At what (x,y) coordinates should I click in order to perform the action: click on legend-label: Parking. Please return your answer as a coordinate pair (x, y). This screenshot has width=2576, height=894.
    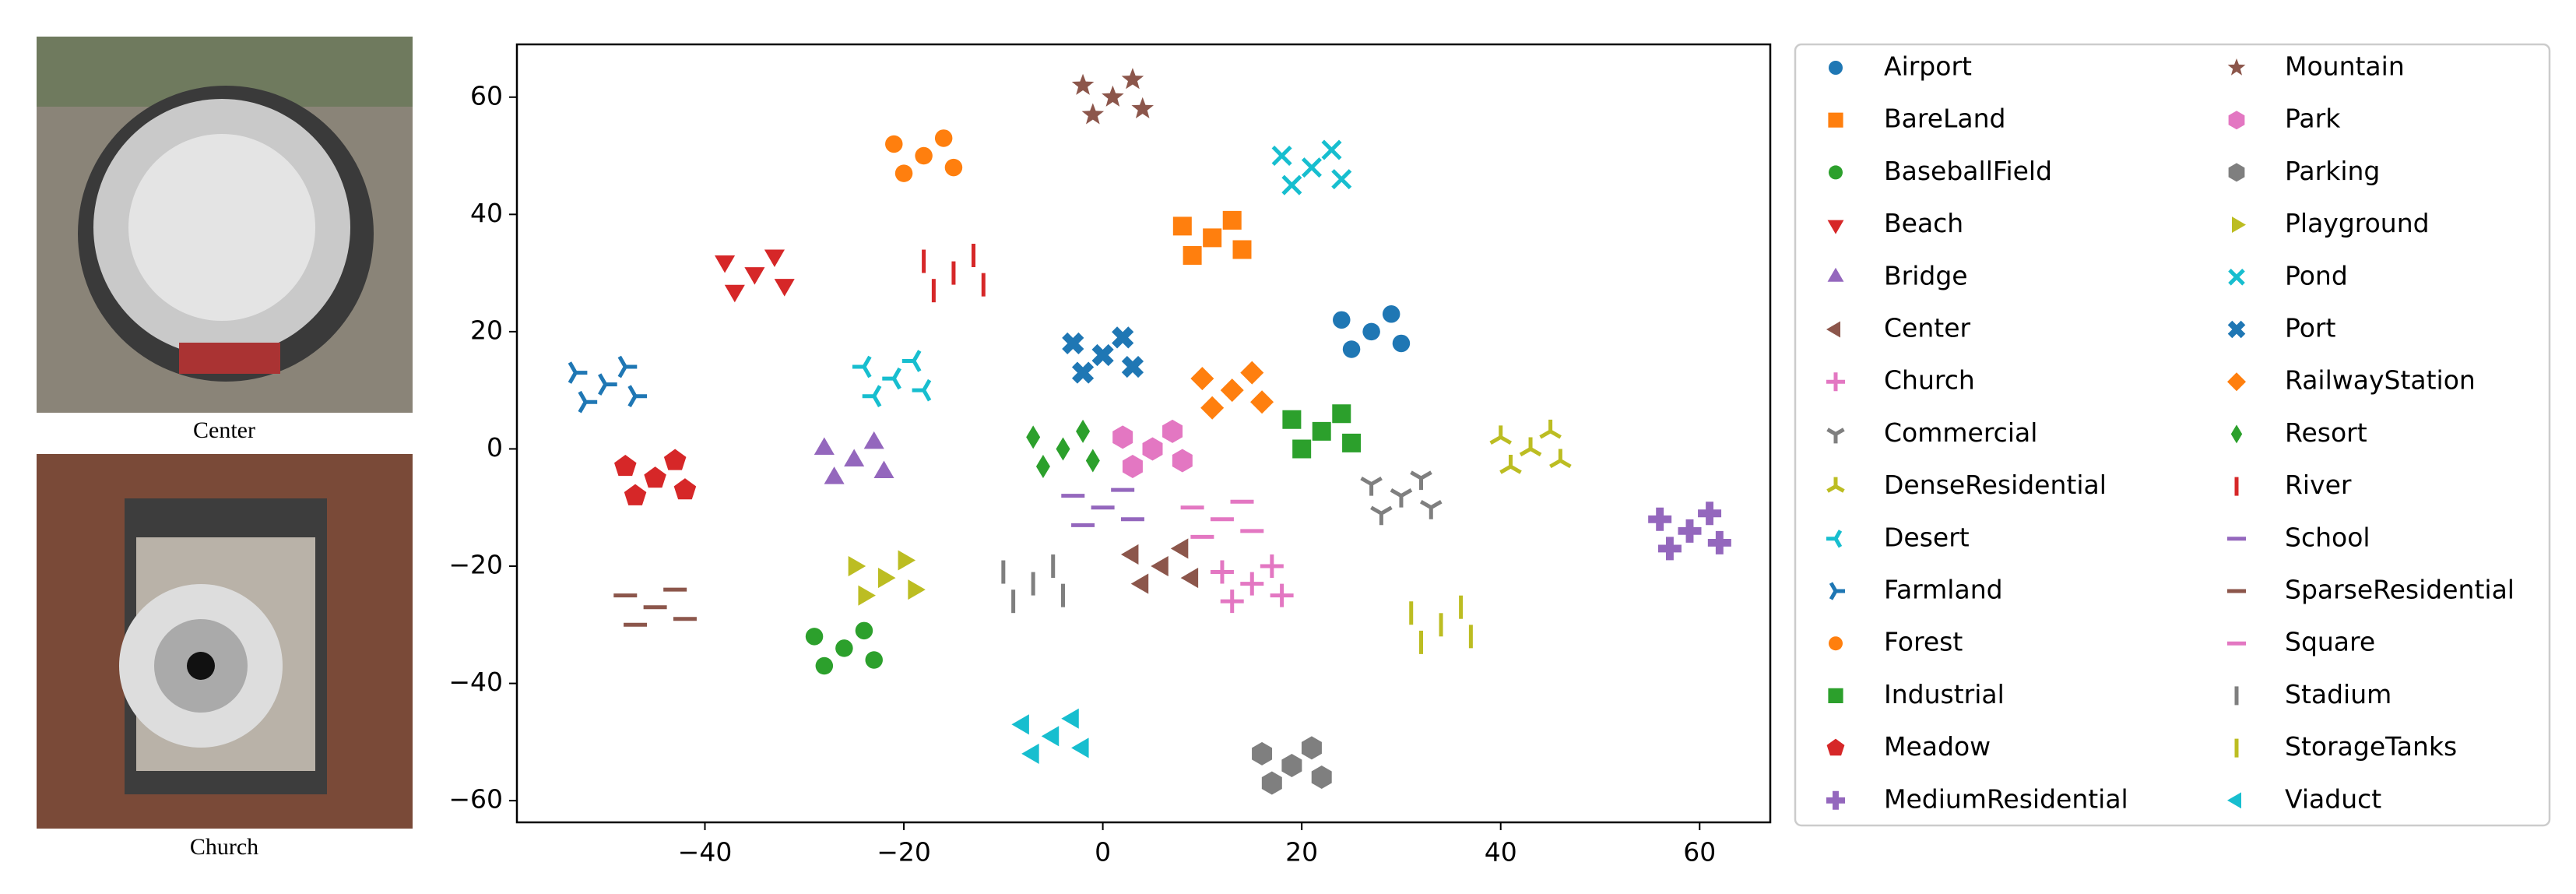
    Looking at the image, I should click on (2332, 171).